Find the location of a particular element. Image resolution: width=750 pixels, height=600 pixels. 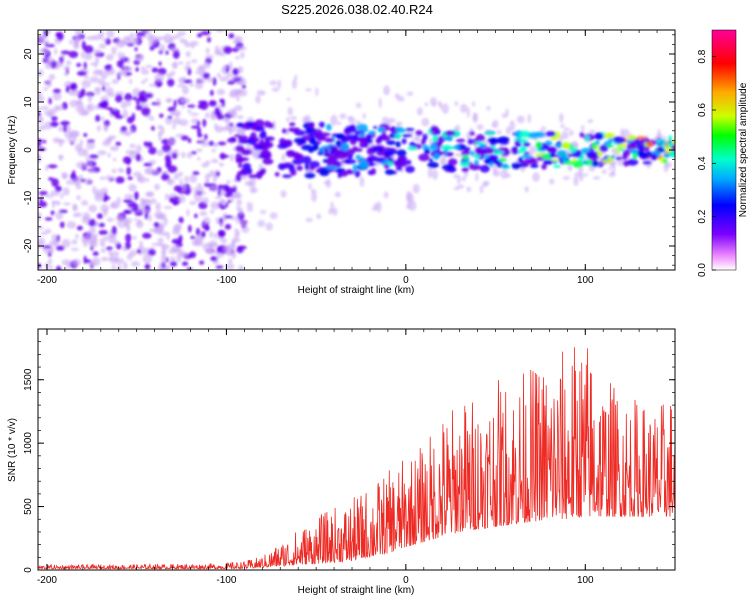

snr-y-tick-label: 1000 is located at coordinates (28, 443).